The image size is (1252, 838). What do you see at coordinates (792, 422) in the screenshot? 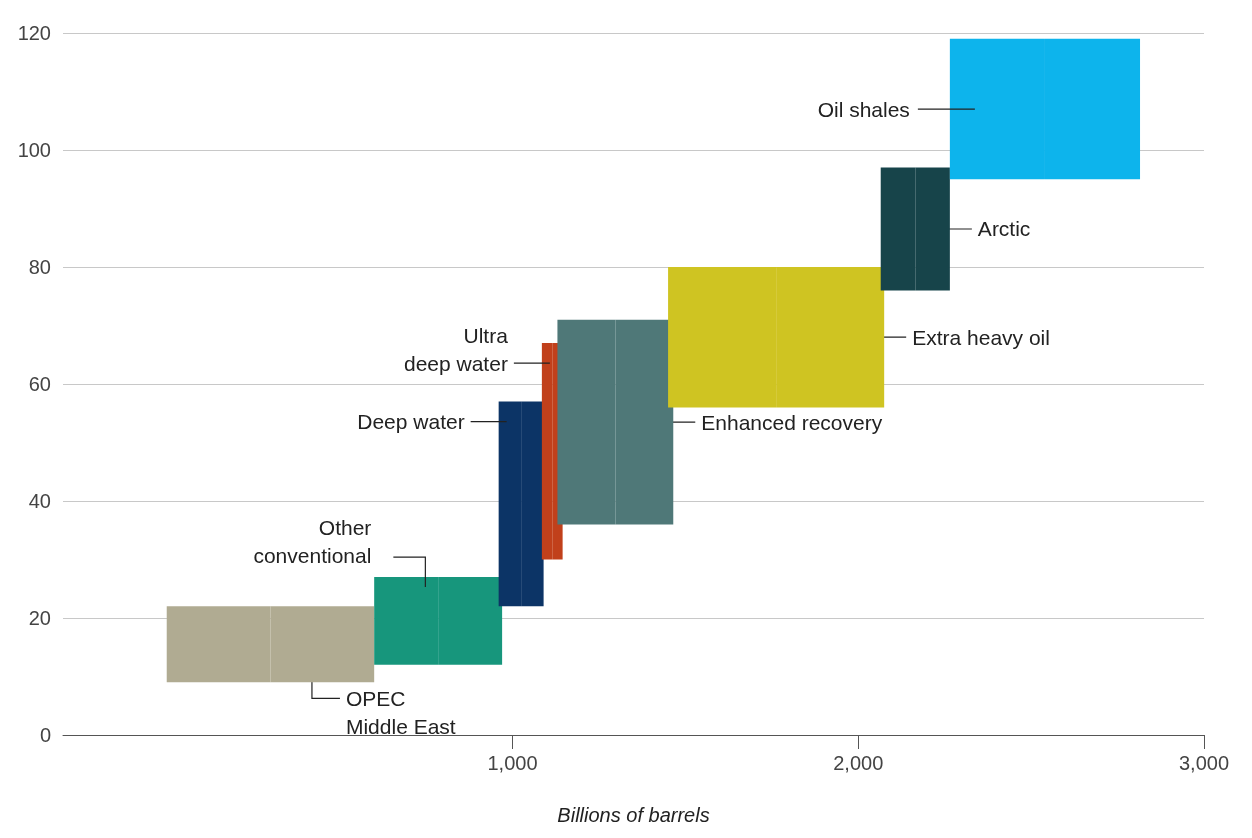
I see `series-label: Enhanced recovery` at bounding box center [792, 422].